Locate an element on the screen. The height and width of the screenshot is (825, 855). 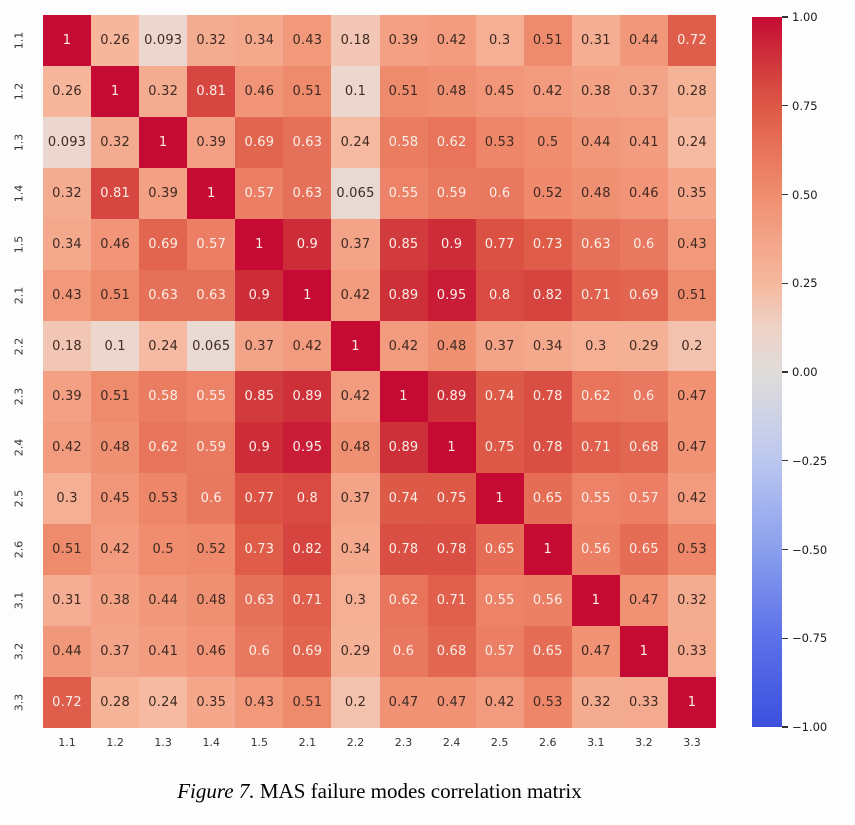
y-axis-label: 2.3 is located at coordinates (19, 397).